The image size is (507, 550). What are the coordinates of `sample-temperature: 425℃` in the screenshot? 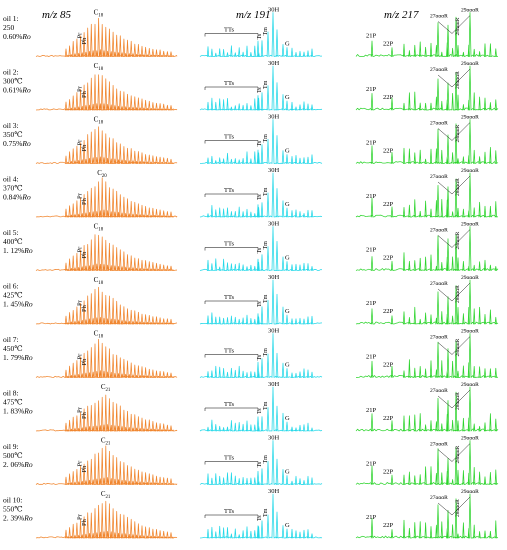 It's located at (13, 295).